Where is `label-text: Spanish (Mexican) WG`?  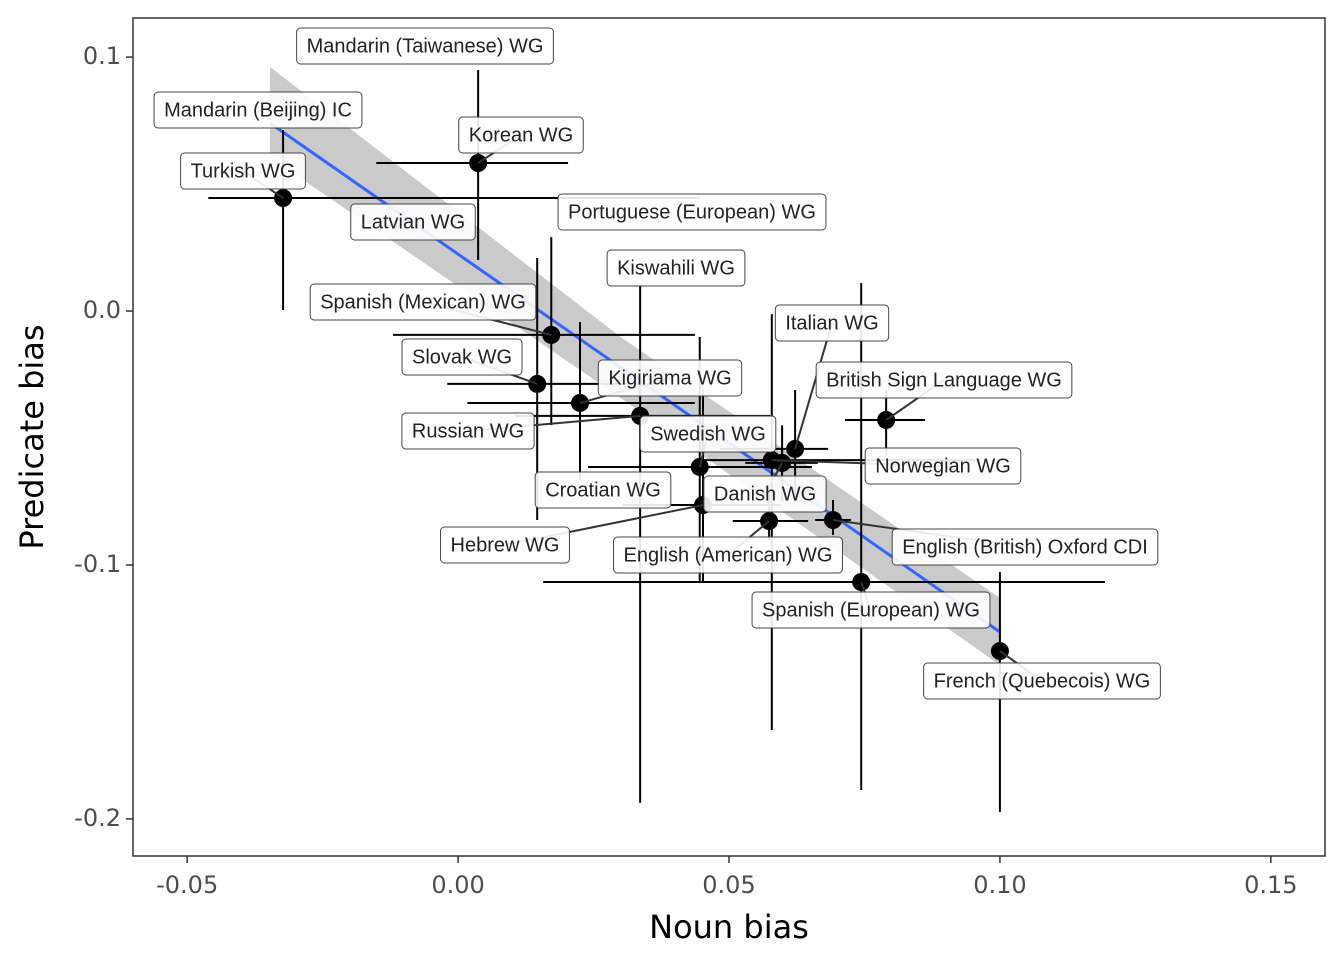 label-text: Spanish (Mexican) WG is located at coordinates (423, 302).